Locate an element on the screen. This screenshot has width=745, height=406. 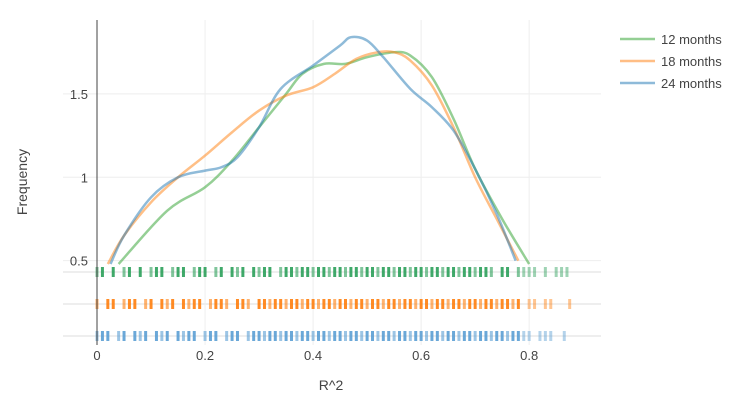
y-tick-label: 1 is located at coordinates (84, 177).